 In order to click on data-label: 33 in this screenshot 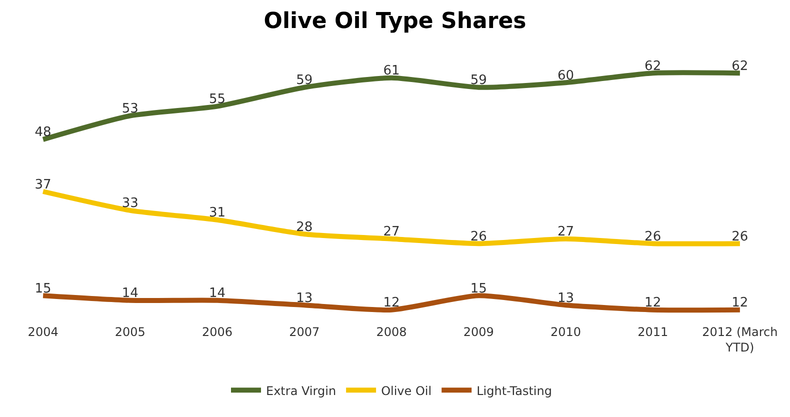, I will do `click(130, 204)`.